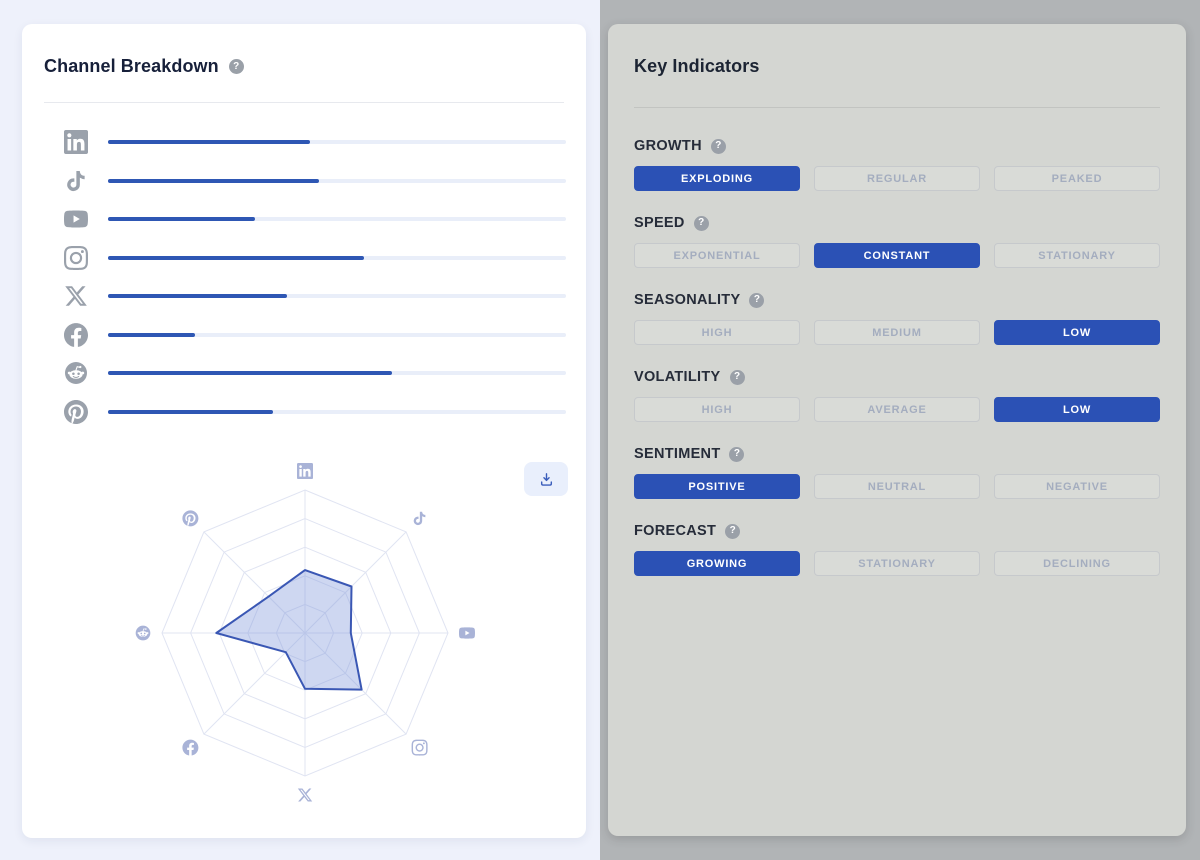 This screenshot has width=1200, height=860. What do you see at coordinates (1077, 563) in the screenshot?
I see `option-forecast-declining: DECLINING` at bounding box center [1077, 563].